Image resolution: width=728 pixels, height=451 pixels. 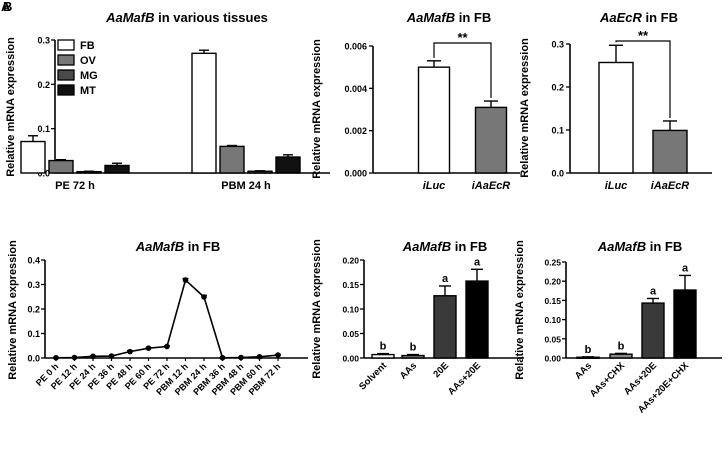 What do you see at coordinates (160, 120) in the screenshot?
I see `bars: PE 72 h PBM 24 h` at bounding box center [160, 120].